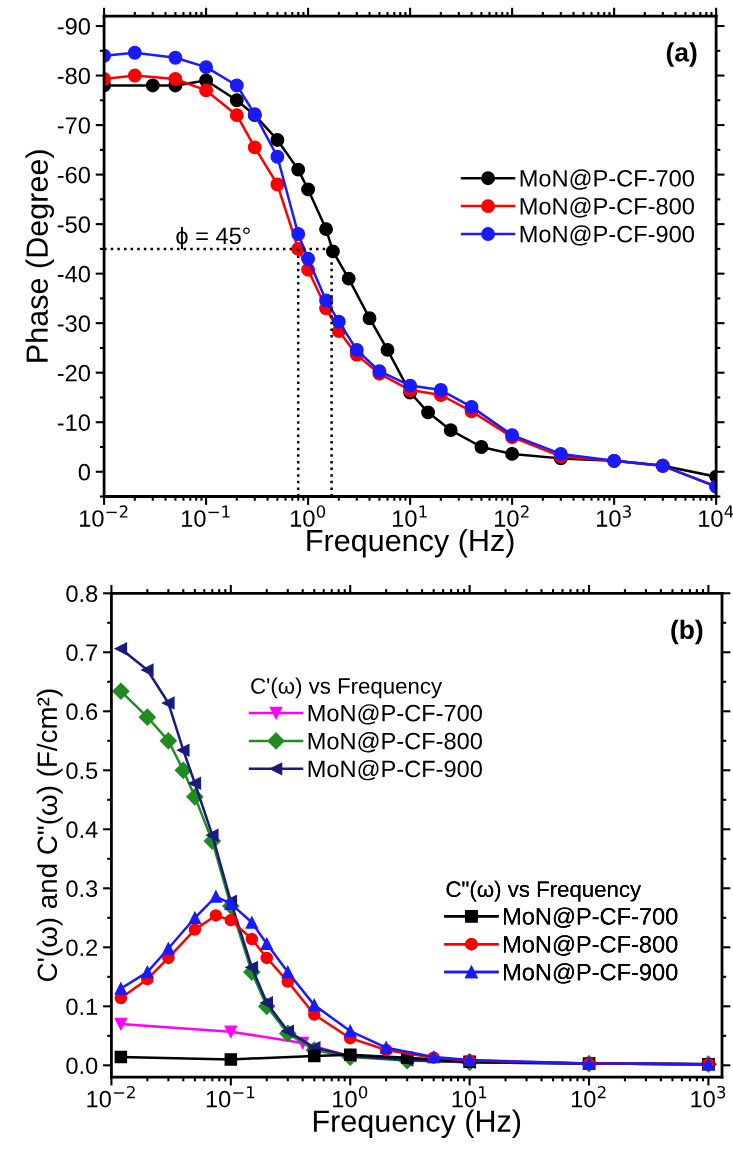  What do you see at coordinates (73, 323) in the screenshot?
I see `y-tick-label: -30` at bounding box center [73, 323].